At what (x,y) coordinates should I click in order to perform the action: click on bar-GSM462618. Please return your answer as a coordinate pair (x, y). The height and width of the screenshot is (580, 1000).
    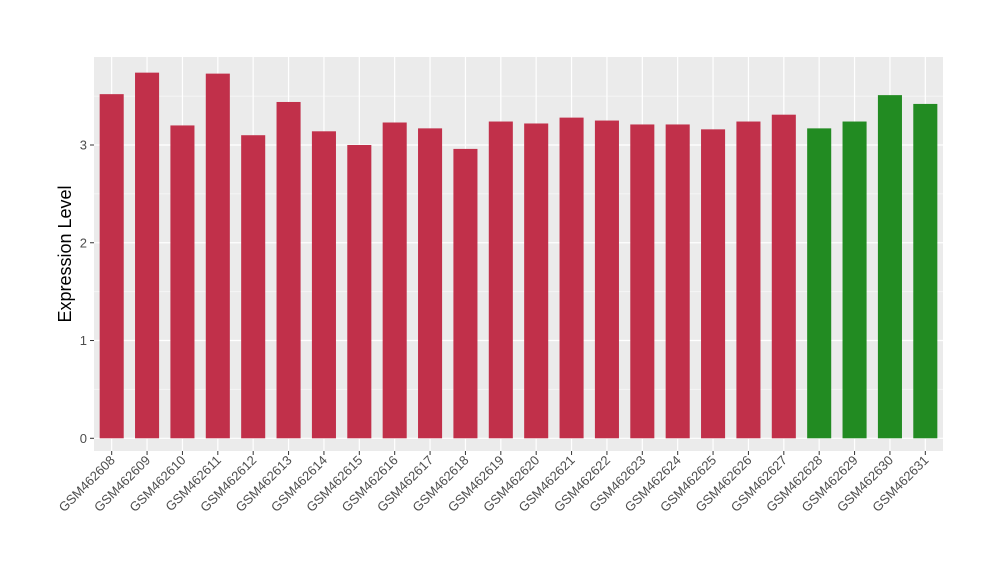
    Looking at the image, I should click on (465, 293).